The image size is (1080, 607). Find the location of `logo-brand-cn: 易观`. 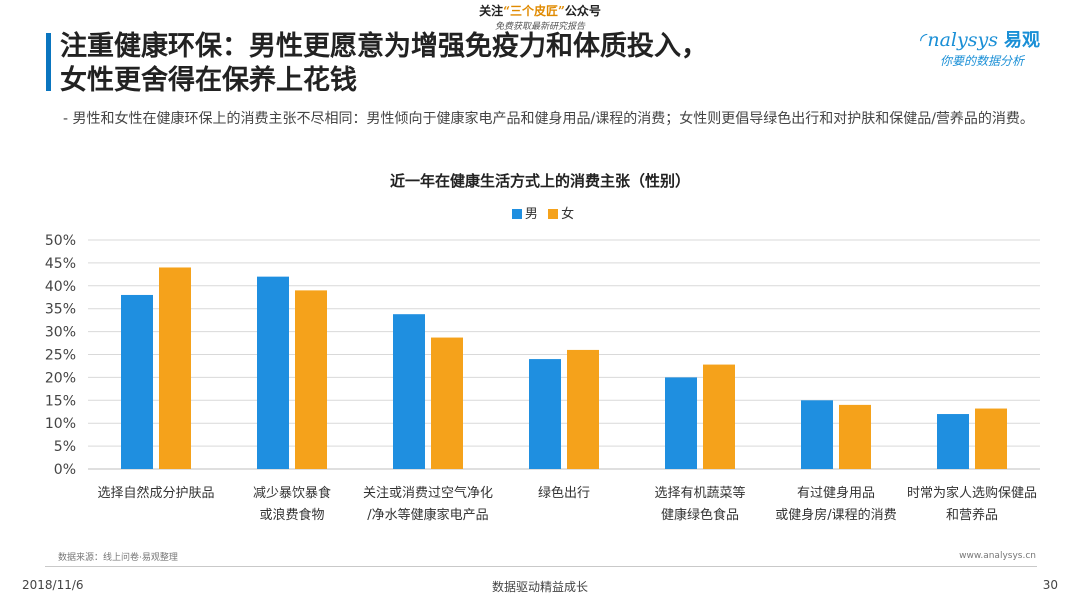

logo-brand-cn: 易观 is located at coordinates (1022, 40).